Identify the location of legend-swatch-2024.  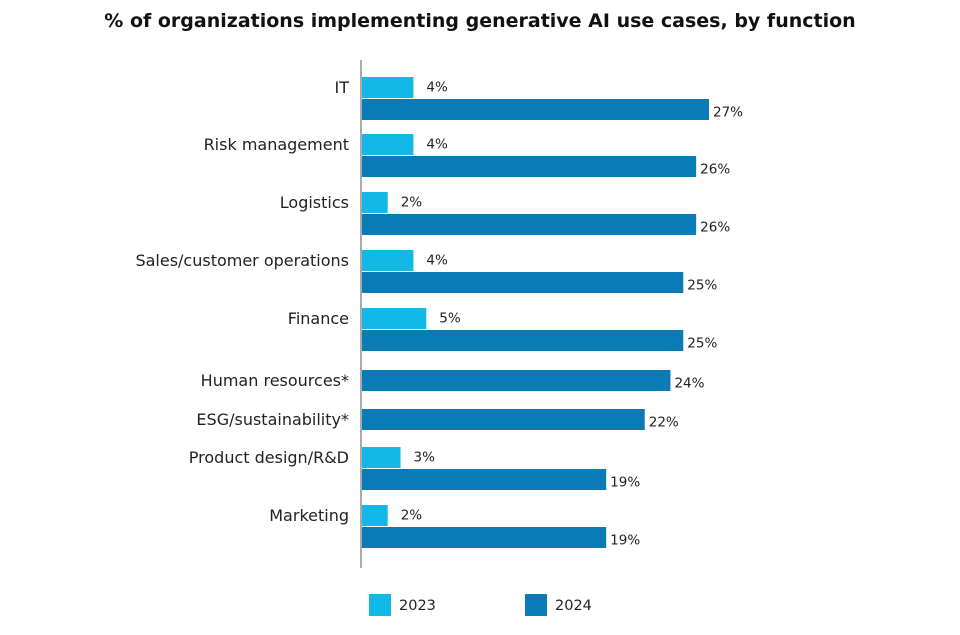
(536, 605).